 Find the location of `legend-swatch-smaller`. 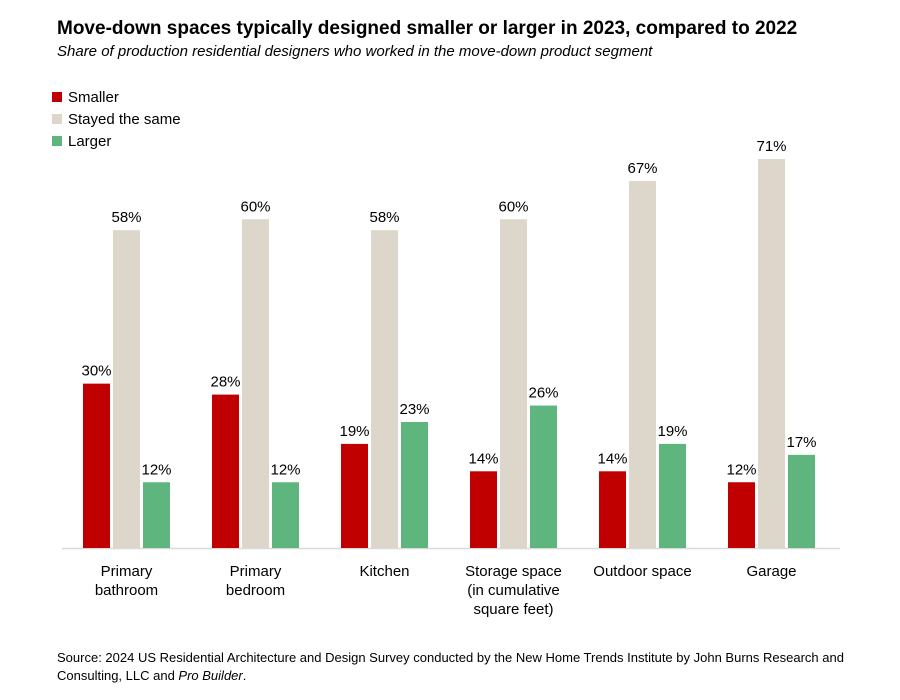

legend-swatch-smaller is located at coordinates (57, 97).